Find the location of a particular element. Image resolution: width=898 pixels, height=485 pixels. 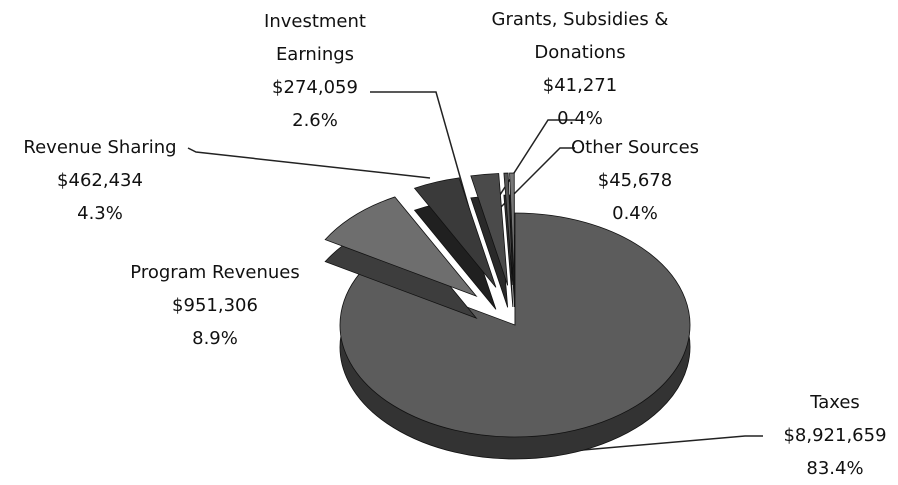

slice-name: Revenue Sharing is located at coordinates (100, 147).